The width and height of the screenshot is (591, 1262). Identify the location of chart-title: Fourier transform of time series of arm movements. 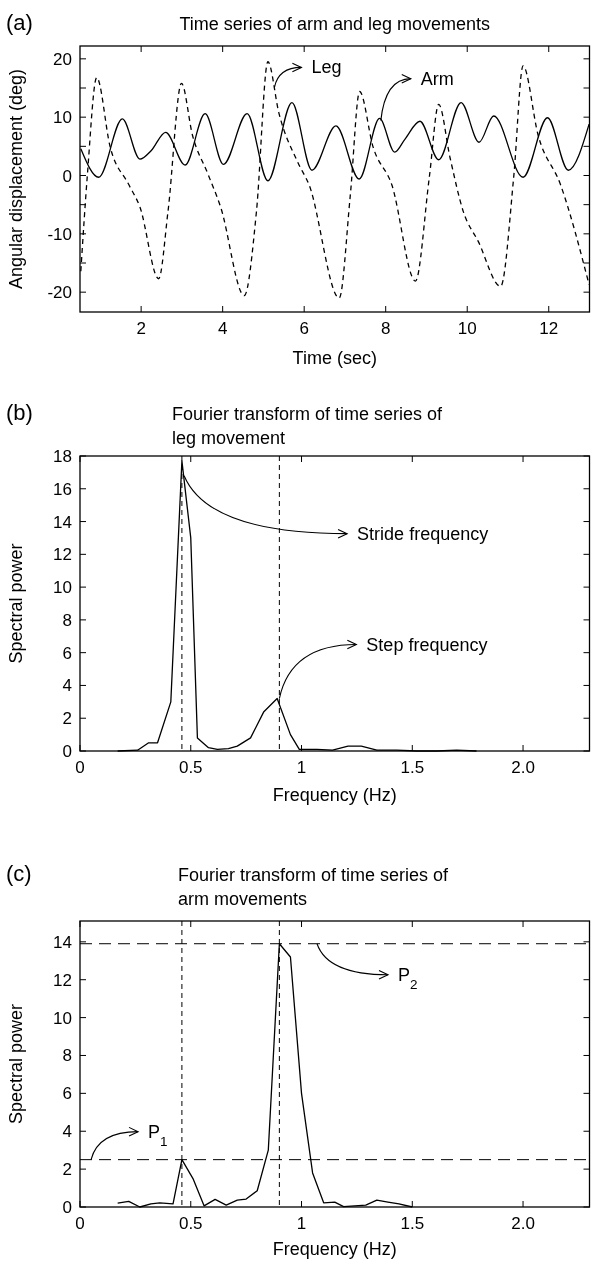
(314, 887).